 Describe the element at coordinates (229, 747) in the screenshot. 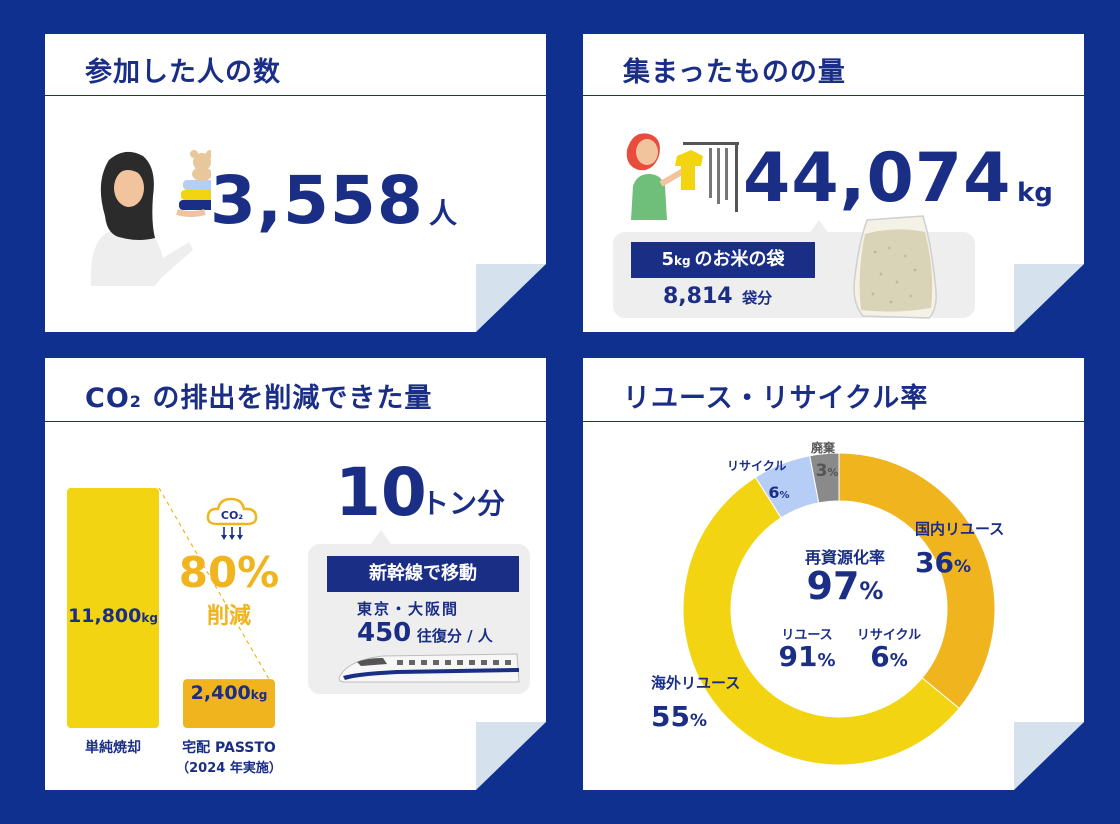

I see `bar-category-label: 宅配 PASSTO` at that location.